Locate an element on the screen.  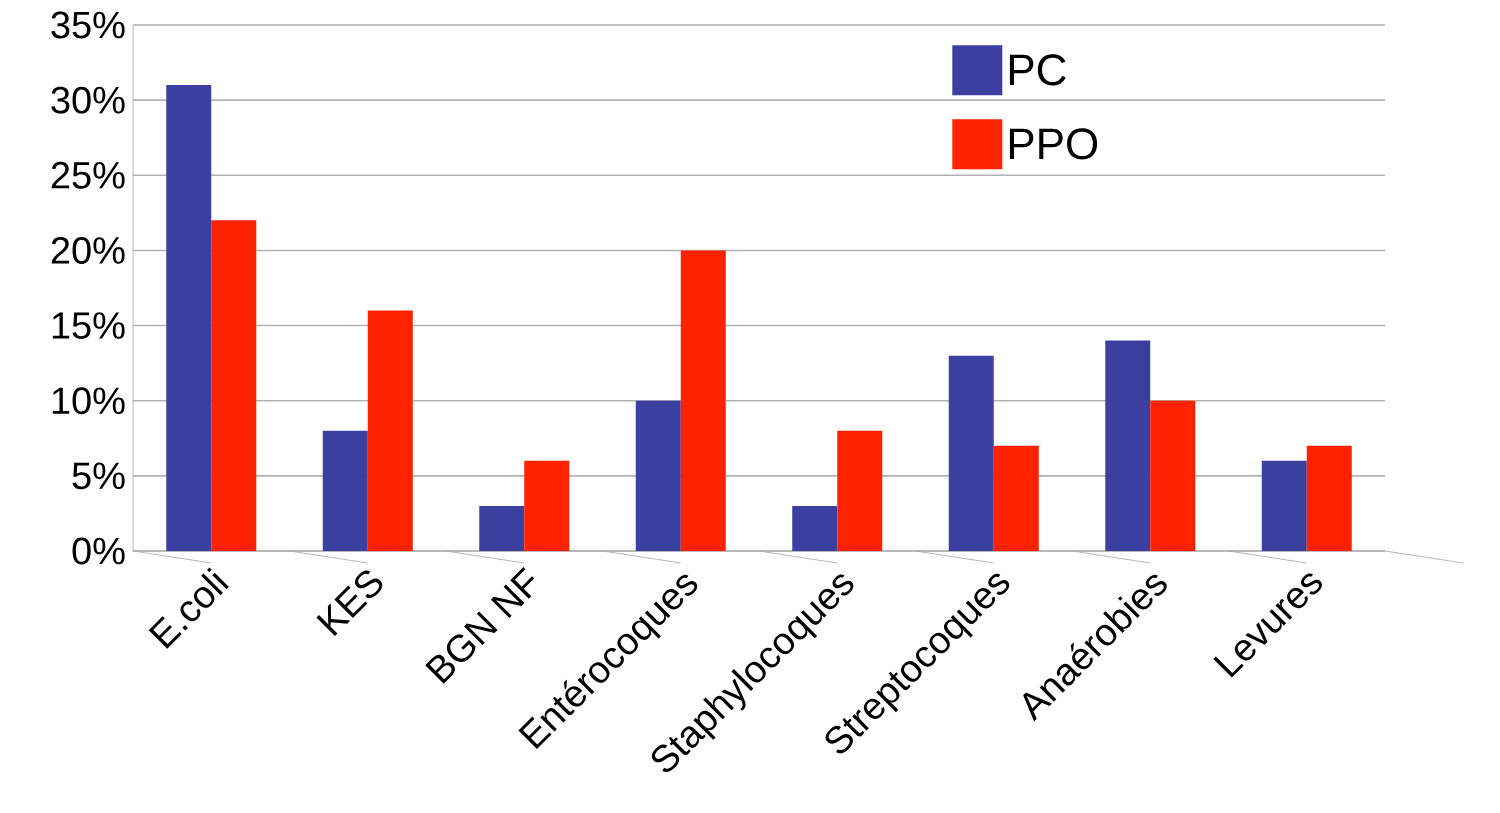
y-tick-label: 30% is located at coordinates (88, 100).